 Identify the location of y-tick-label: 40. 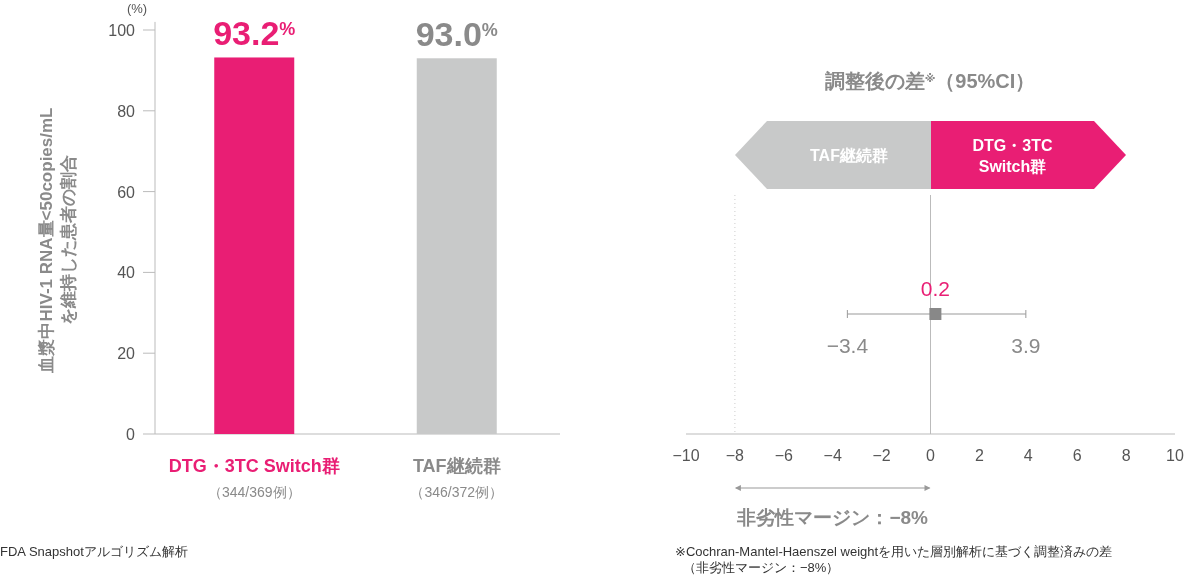
(126, 273).